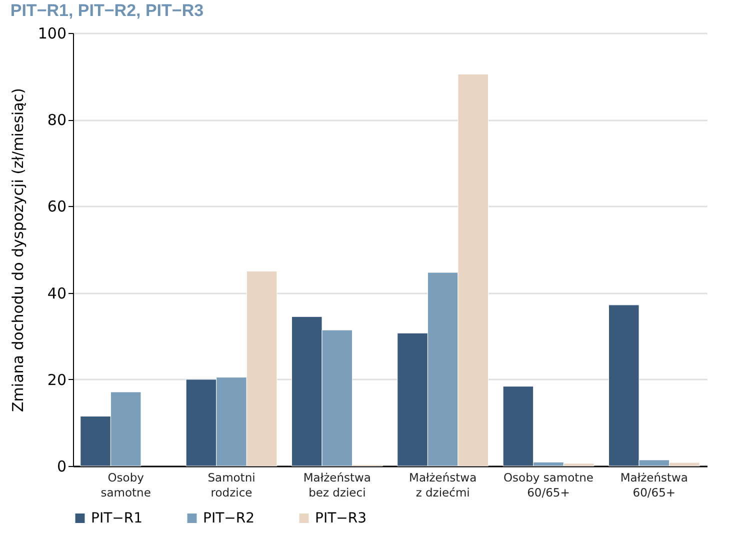 The width and height of the screenshot is (752, 538). What do you see at coordinates (340, 518) in the screenshot?
I see `legend-label: PIT−R3` at bounding box center [340, 518].